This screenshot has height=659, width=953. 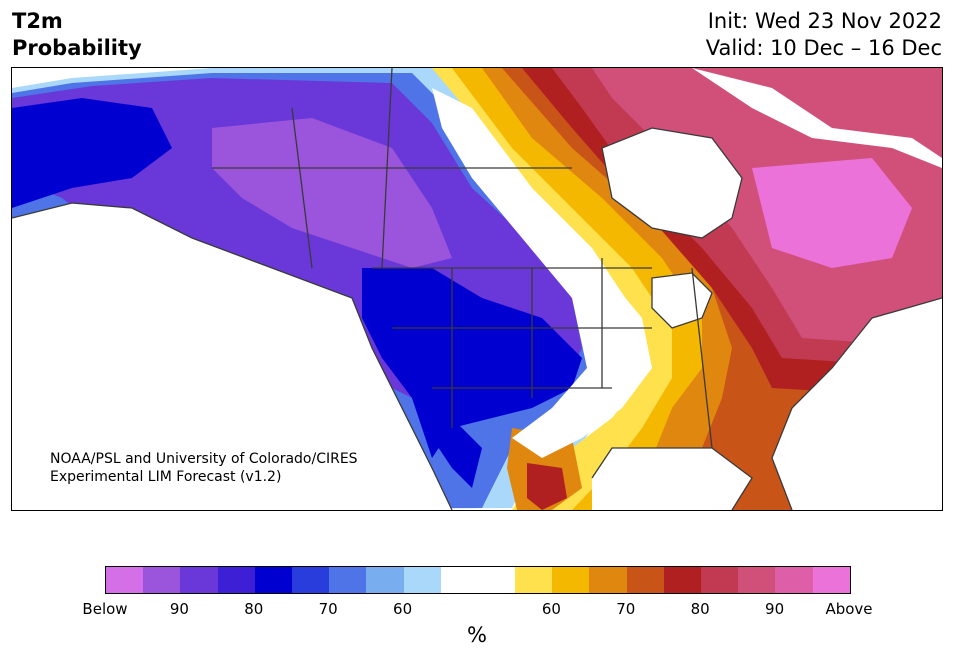 I want to click on colorbar-tick-label: Above, so click(x=849, y=609).